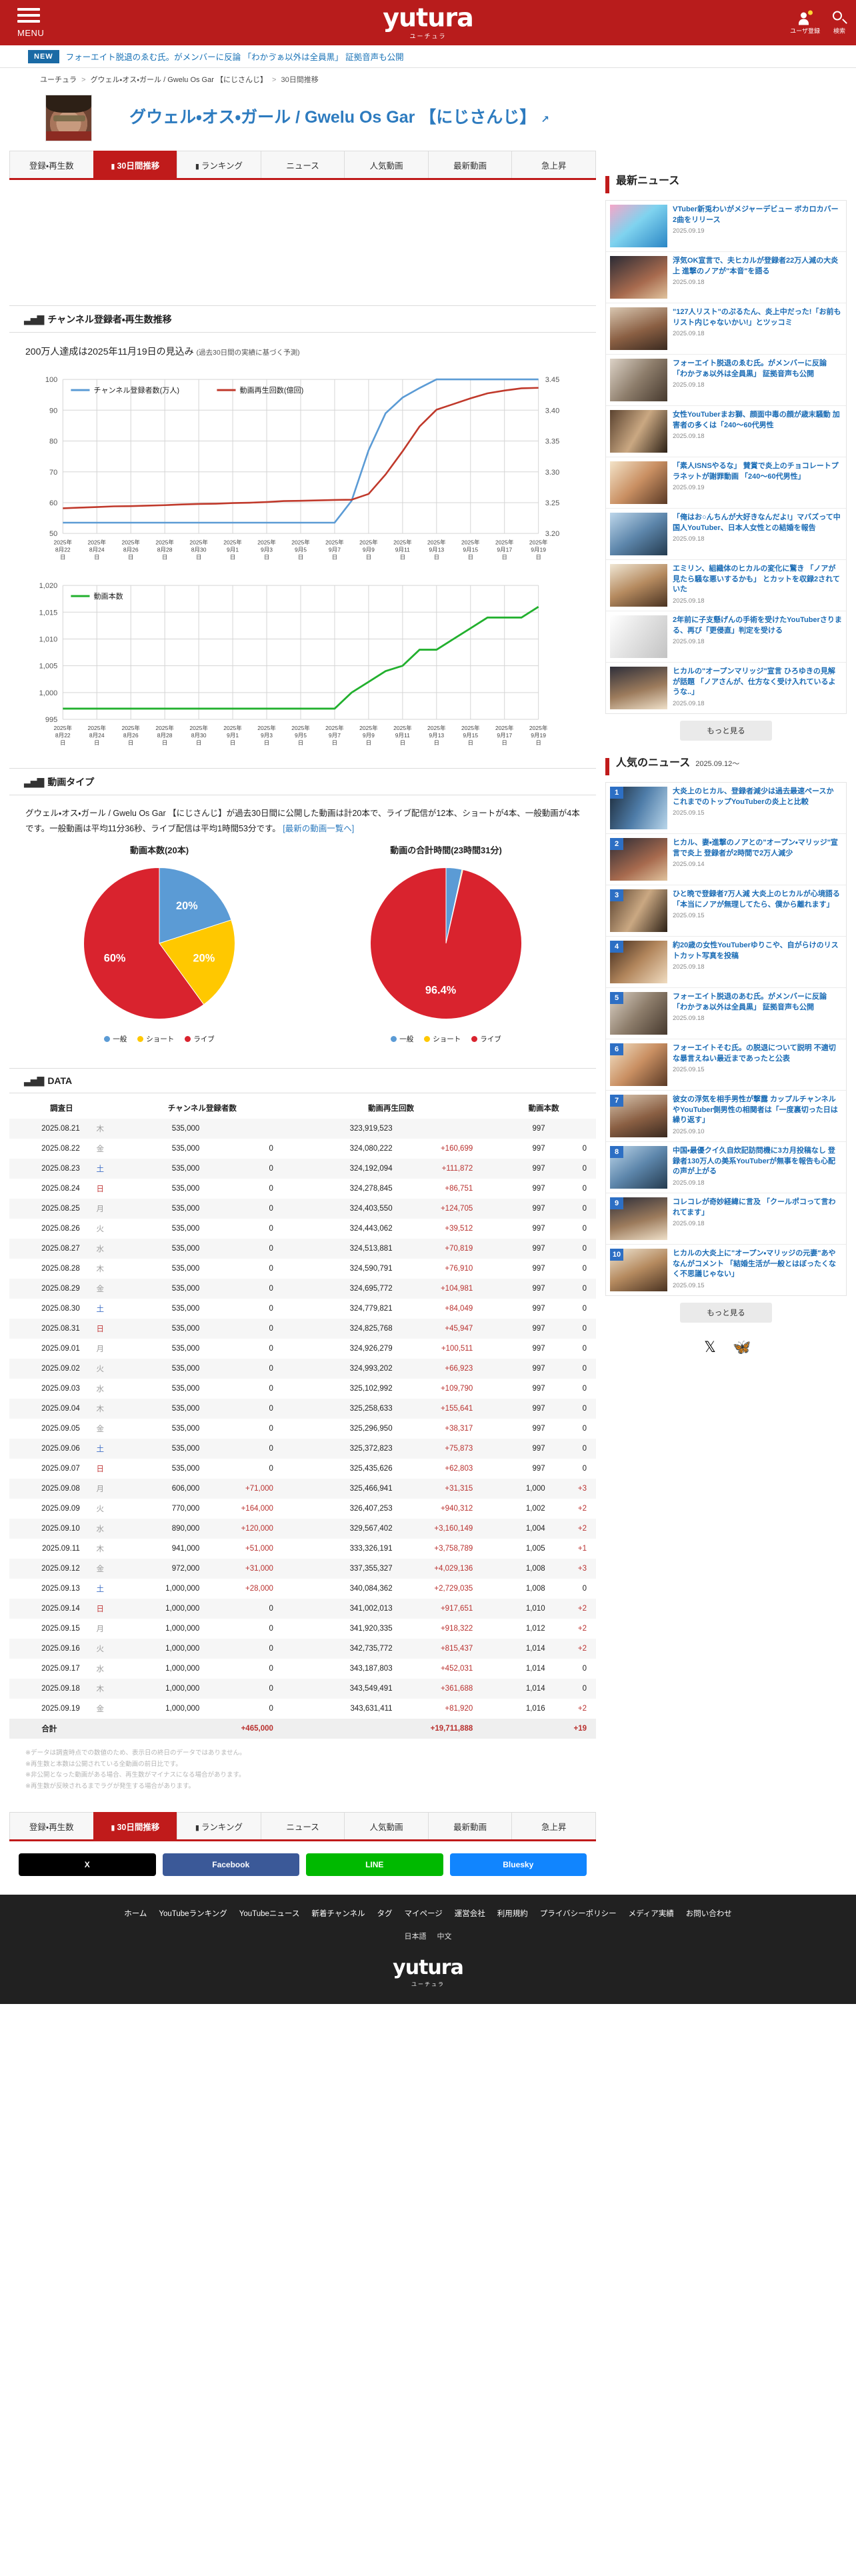 The image size is (856, 2576). What do you see at coordinates (545, 120) in the screenshot?
I see `external-link-icon: ↗` at bounding box center [545, 120].